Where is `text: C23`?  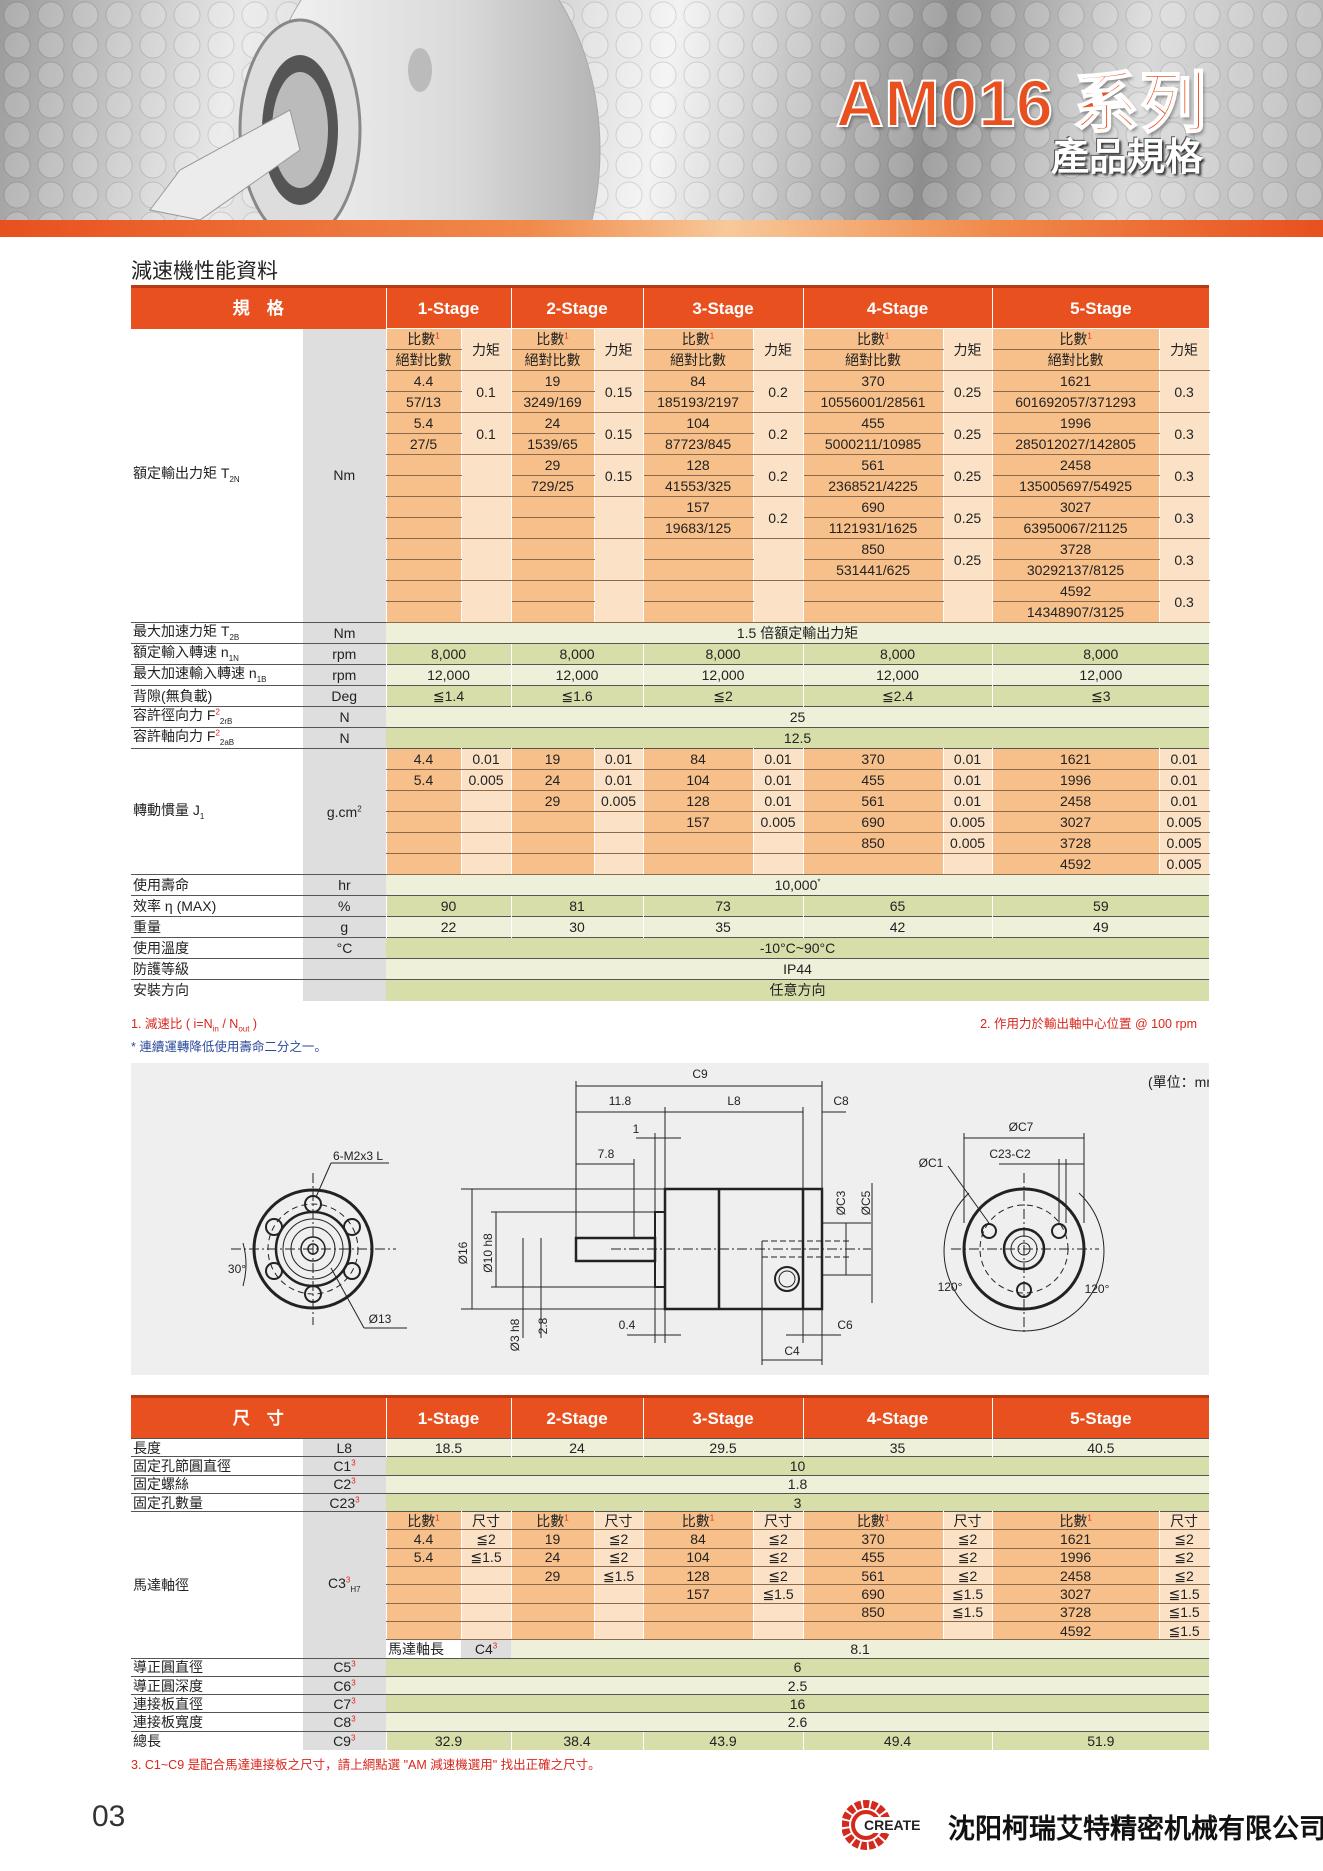 text: C23 is located at coordinates (342, 1502).